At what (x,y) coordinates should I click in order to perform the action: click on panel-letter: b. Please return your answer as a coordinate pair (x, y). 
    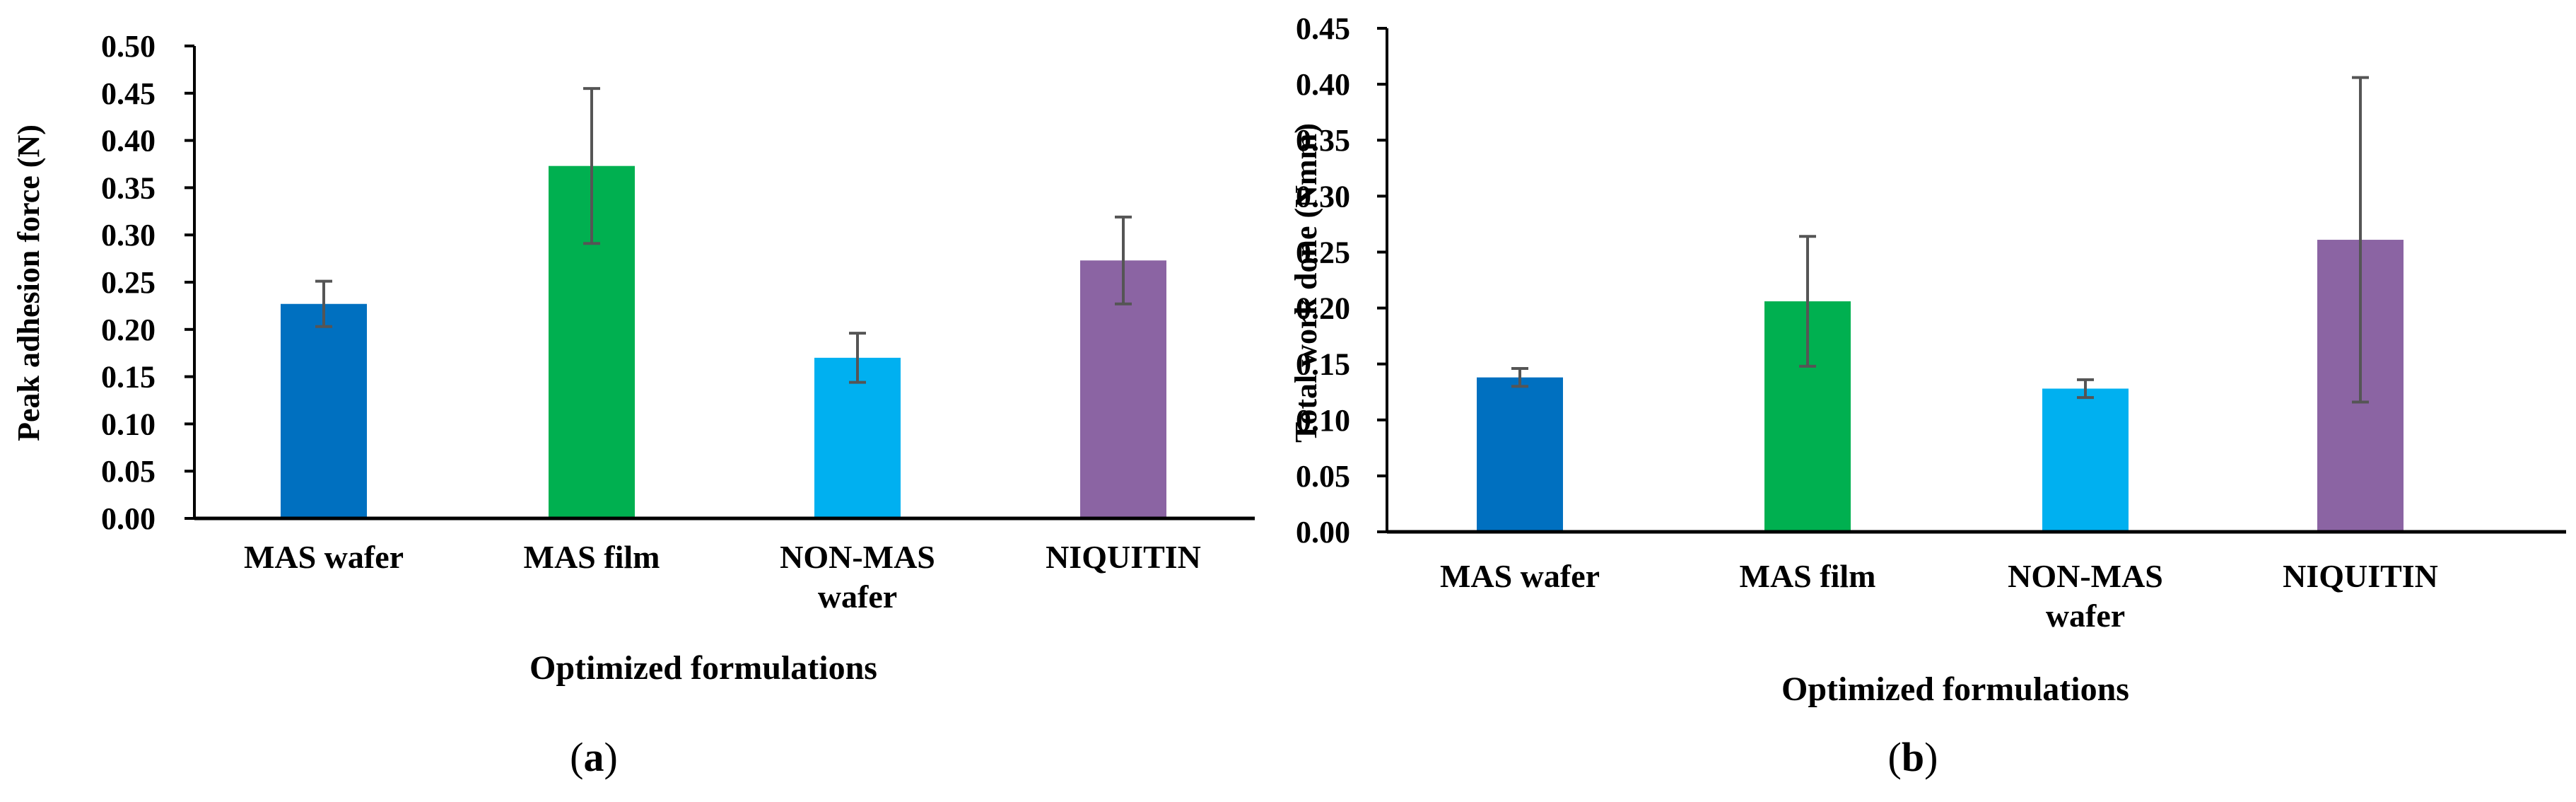
    Looking at the image, I should click on (1913, 757).